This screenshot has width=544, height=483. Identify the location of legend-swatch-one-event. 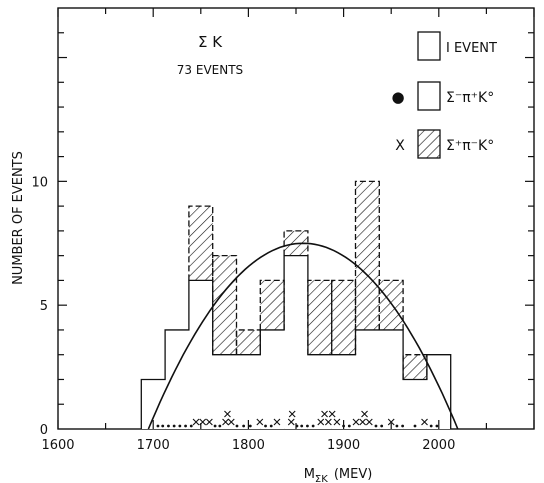
(429, 46).